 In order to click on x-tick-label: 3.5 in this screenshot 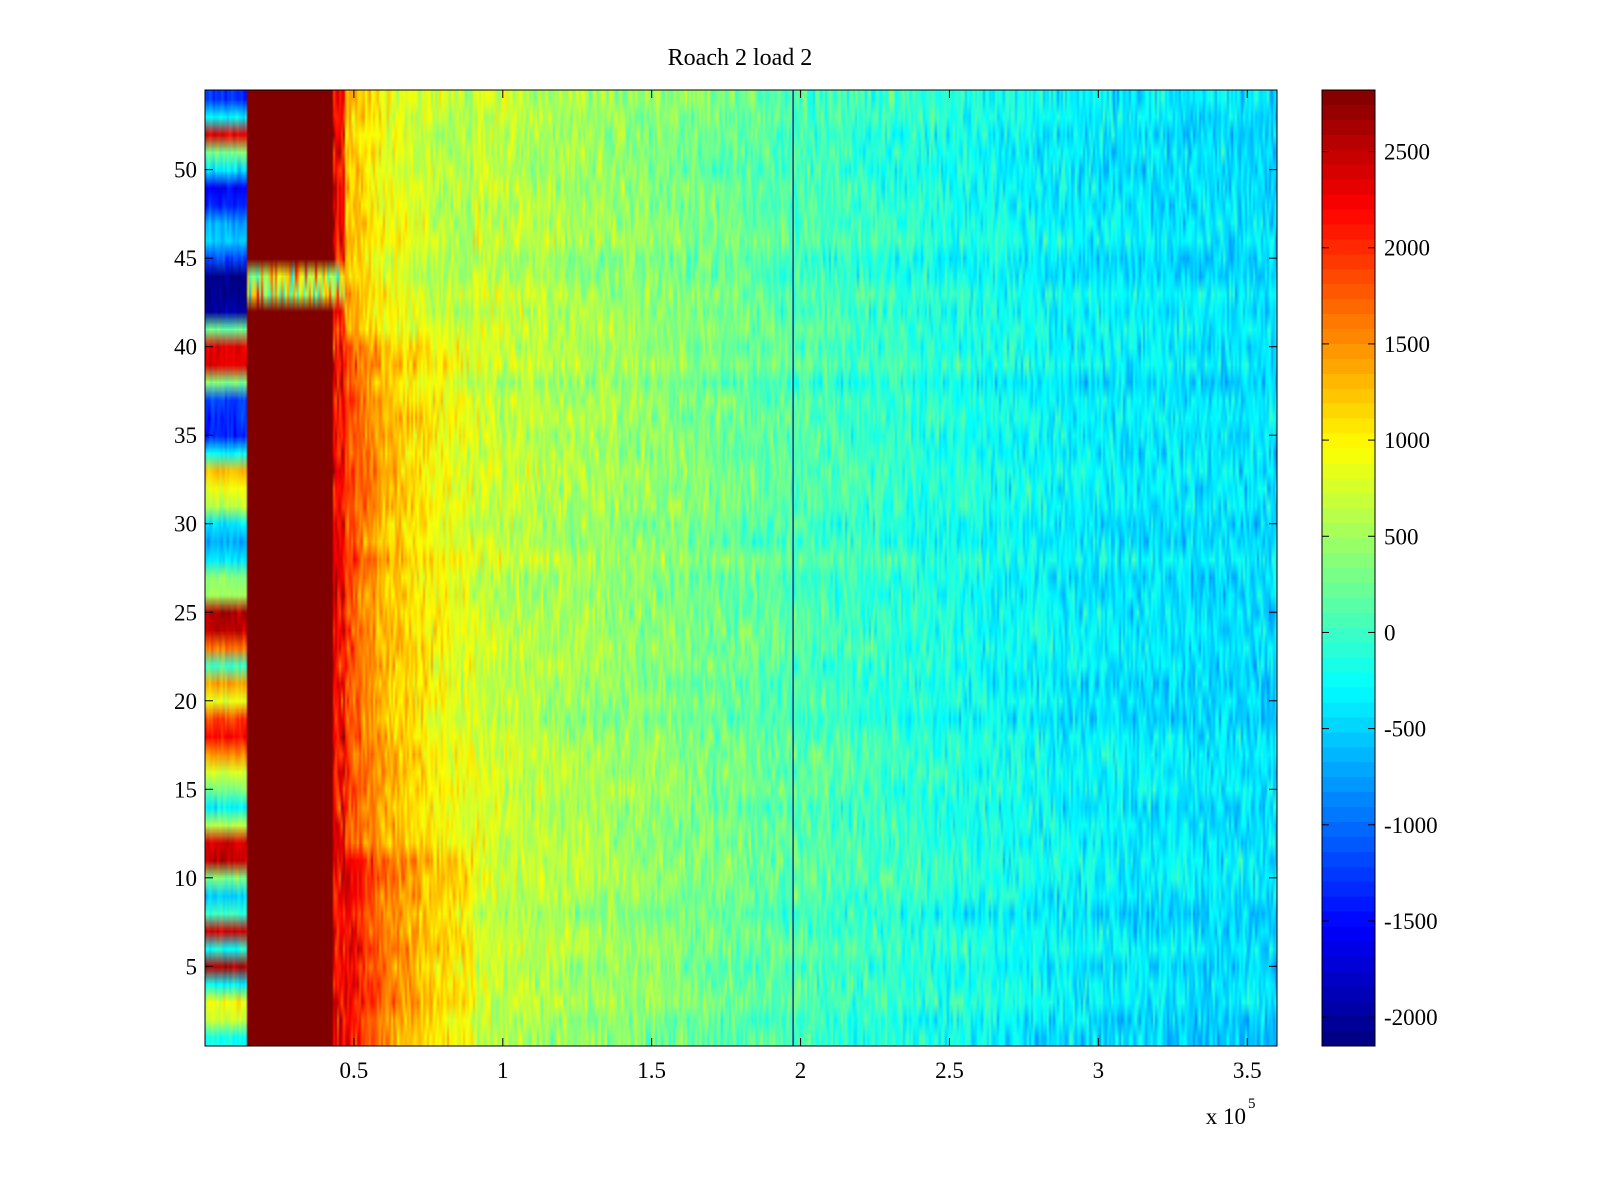, I will do `click(1247, 1070)`.